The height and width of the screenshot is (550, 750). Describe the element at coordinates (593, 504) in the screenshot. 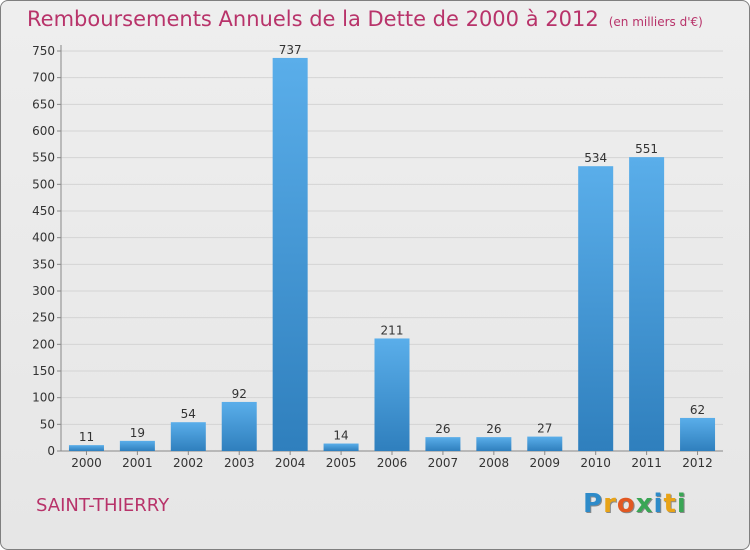

I see `logo-letter: P` at that location.